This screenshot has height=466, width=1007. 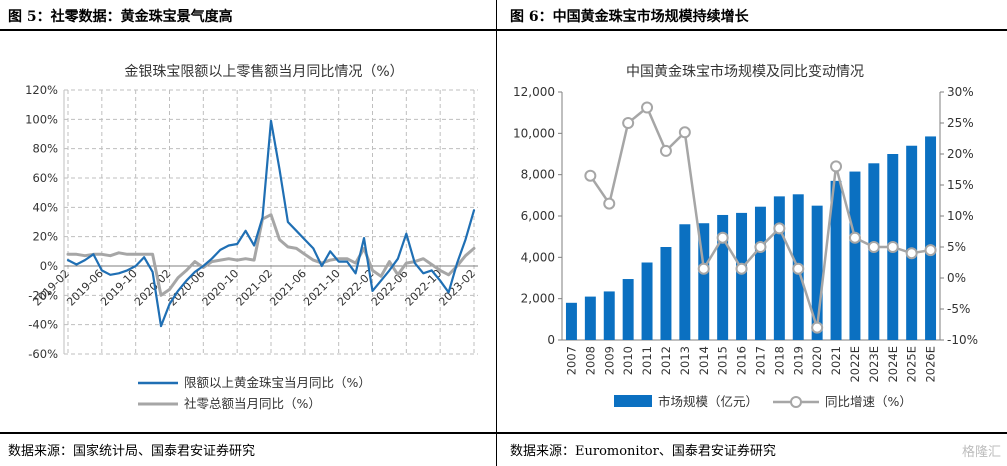 What do you see at coordinates (704, 360) in the screenshot?
I see `x-tick-label: 2014` at bounding box center [704, 360].